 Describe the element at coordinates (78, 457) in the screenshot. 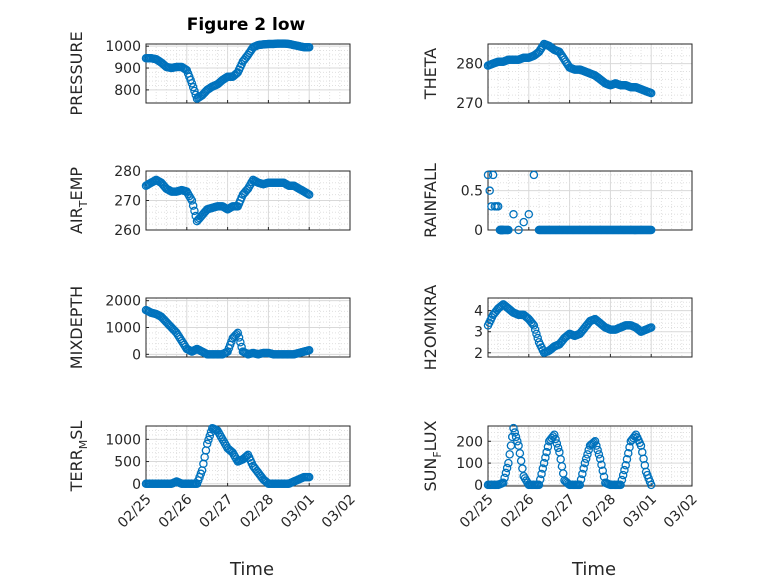

I see `y-axis-label: TERRMSL` at that location.